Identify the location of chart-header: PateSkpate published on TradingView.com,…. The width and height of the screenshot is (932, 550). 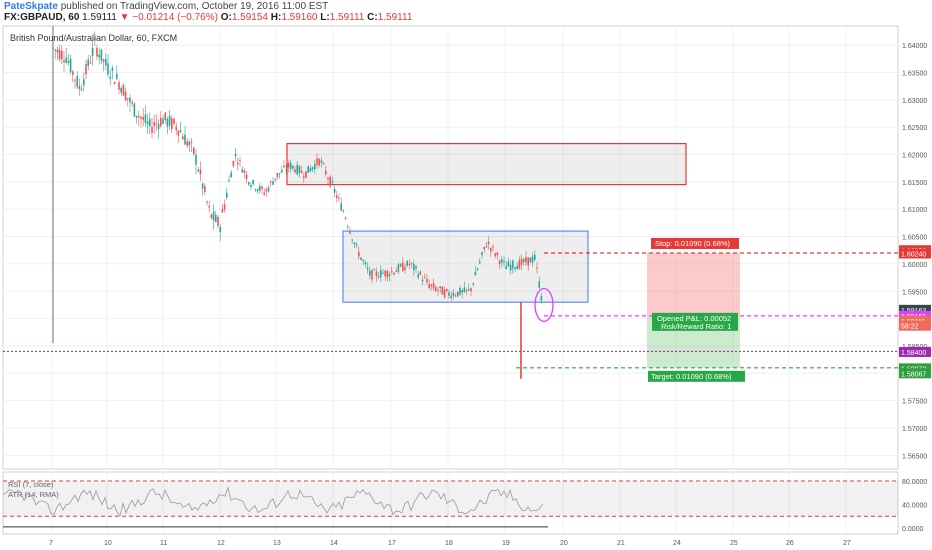
(466, 12).